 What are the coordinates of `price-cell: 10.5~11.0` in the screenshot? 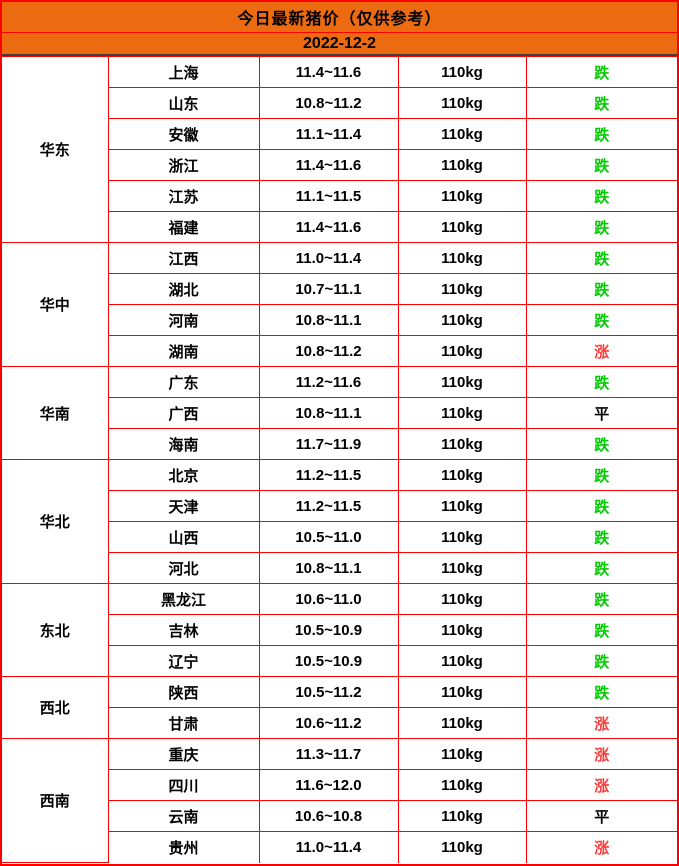 It's located at (328, 537).